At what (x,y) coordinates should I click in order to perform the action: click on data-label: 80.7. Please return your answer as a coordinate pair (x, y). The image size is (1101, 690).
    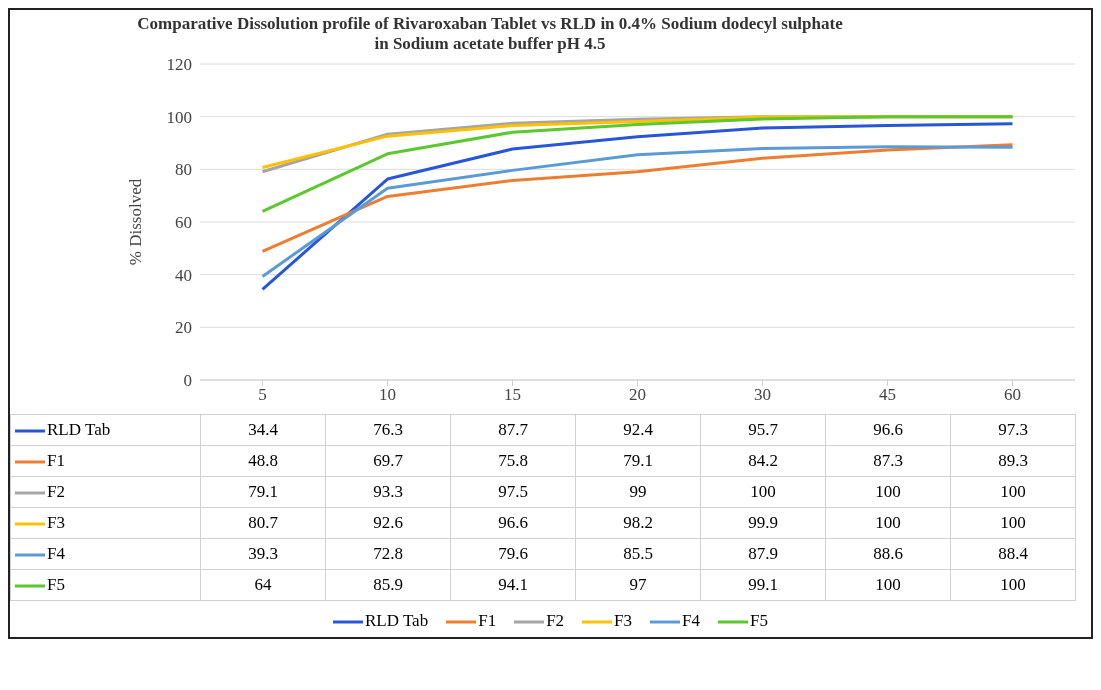
    Looking at the image, I should click on (263, 523).